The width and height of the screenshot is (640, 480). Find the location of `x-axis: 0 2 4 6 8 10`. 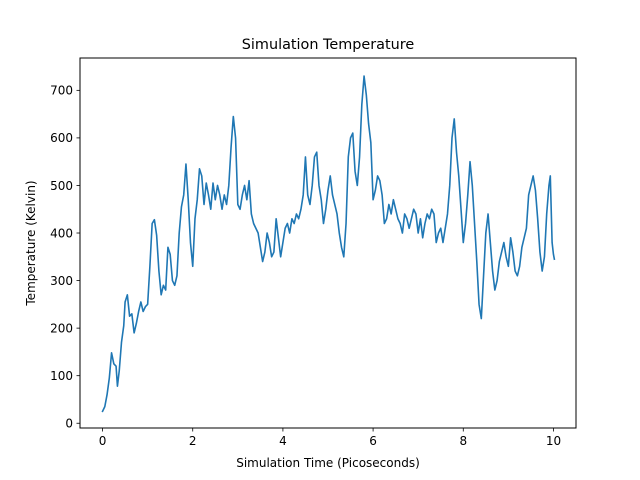

x-axis: 0 2 4 6 8 10 is located at coordinates (330, 438).